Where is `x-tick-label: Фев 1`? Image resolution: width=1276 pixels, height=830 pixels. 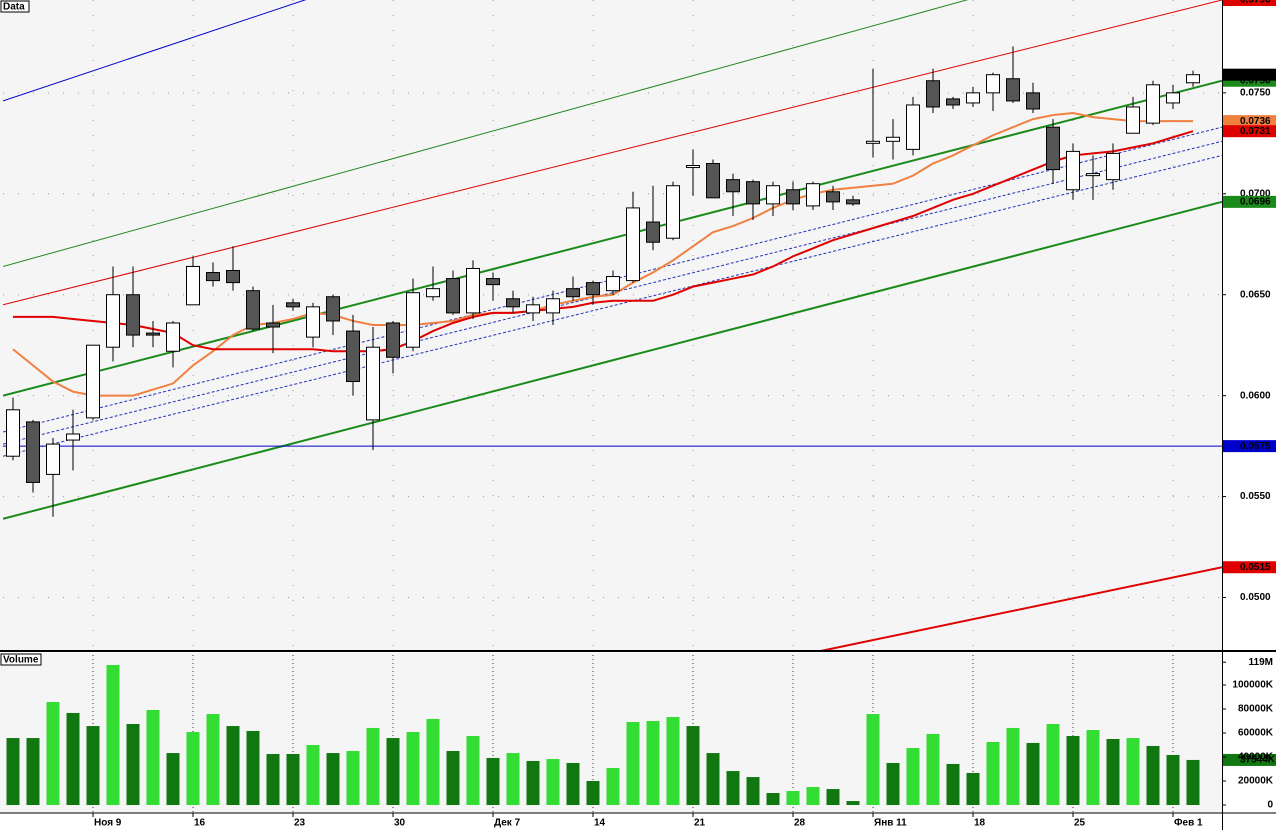 x-tick-label: Фев 1 is located at coordinates (1188, 823).